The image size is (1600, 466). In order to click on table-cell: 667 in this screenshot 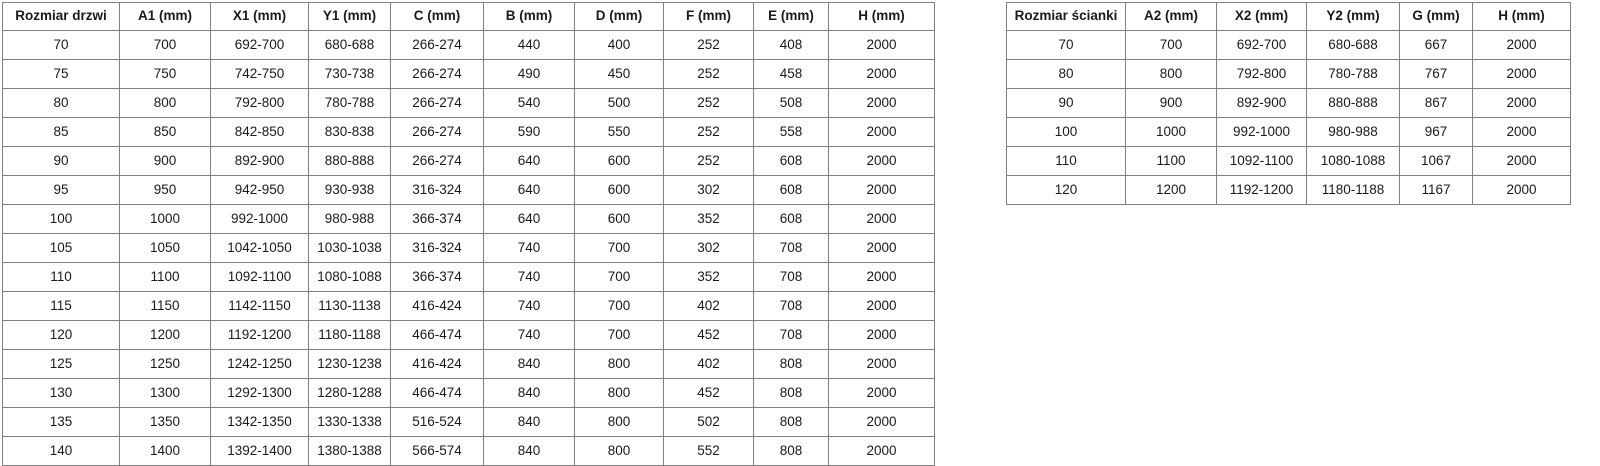, I will do `click(1436, 45)`.